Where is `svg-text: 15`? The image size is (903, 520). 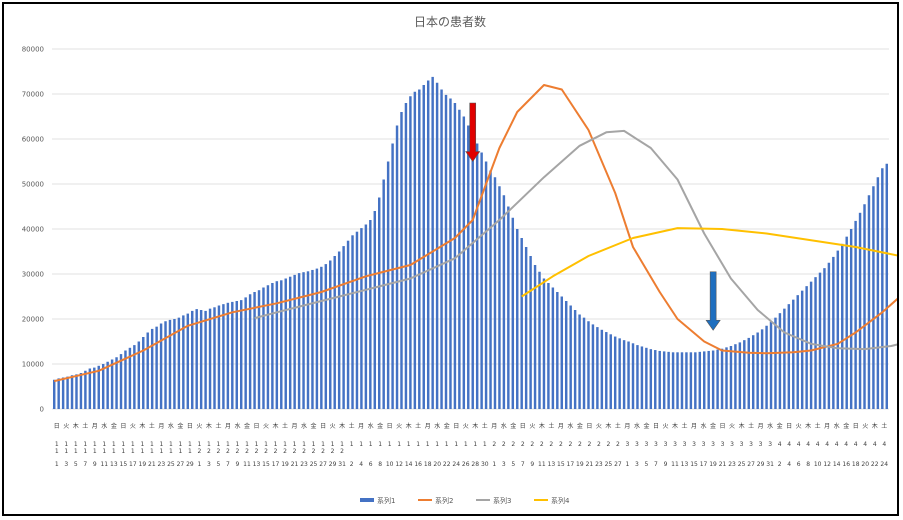
svg-text: 15 is located at coordinates (694, 464).